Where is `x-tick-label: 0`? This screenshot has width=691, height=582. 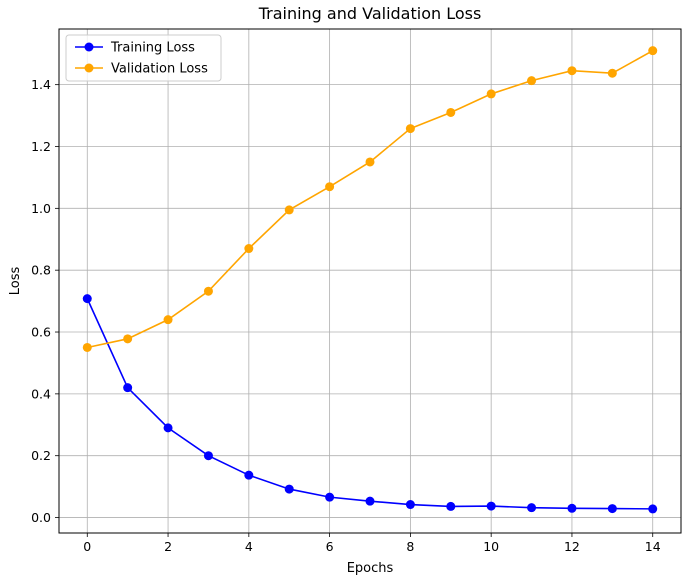
x-tick-label: 0 is located at coordinates (87, 546).